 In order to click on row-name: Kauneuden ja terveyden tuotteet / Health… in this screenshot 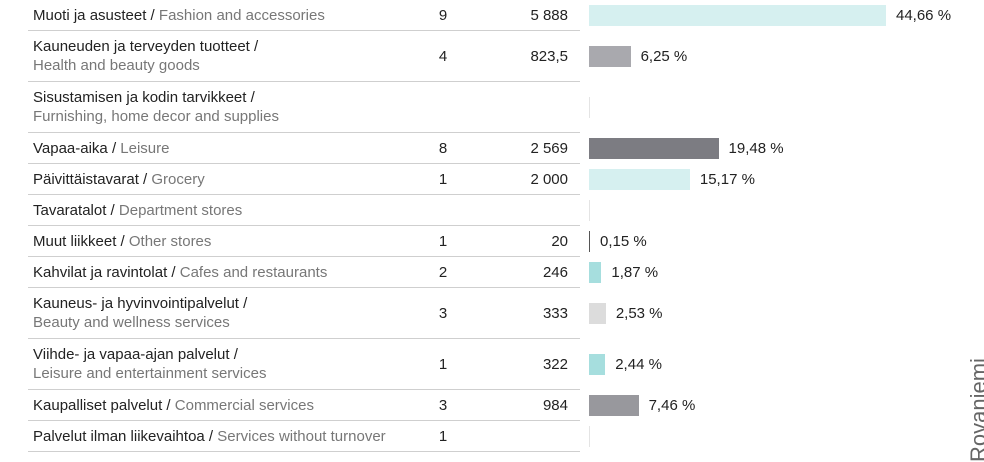, I will do `click(218, 56)`.